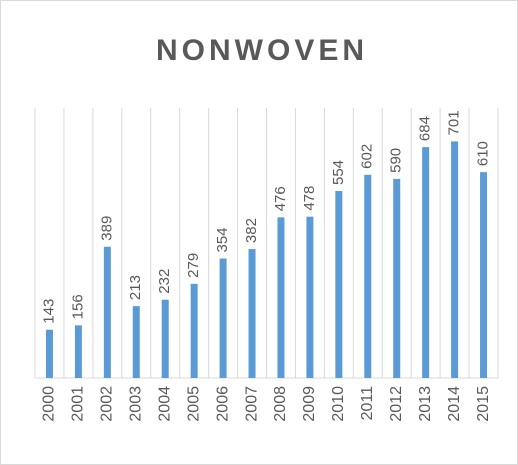  I want to click on data-label: 590, so click(396, 160).